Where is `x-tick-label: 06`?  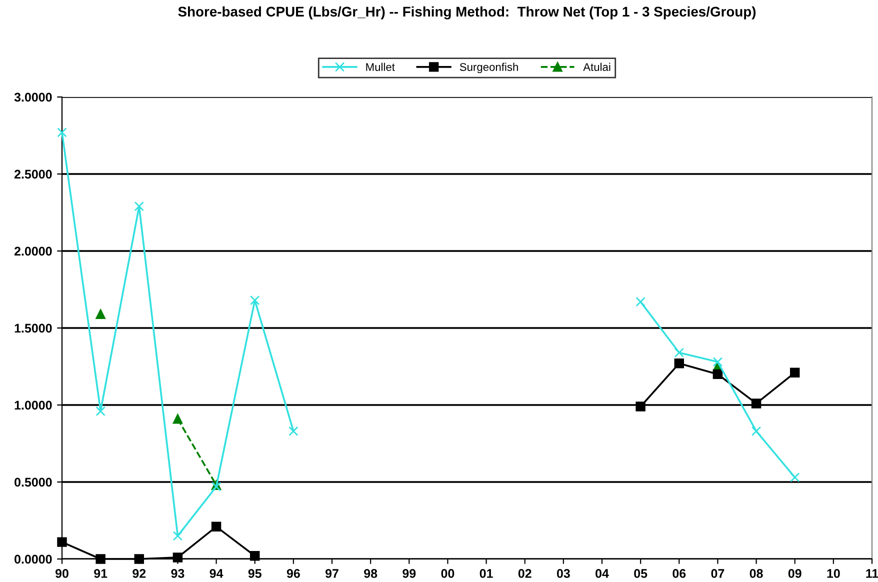
x-tick-label: 06 is located at coordinates (679, 573).